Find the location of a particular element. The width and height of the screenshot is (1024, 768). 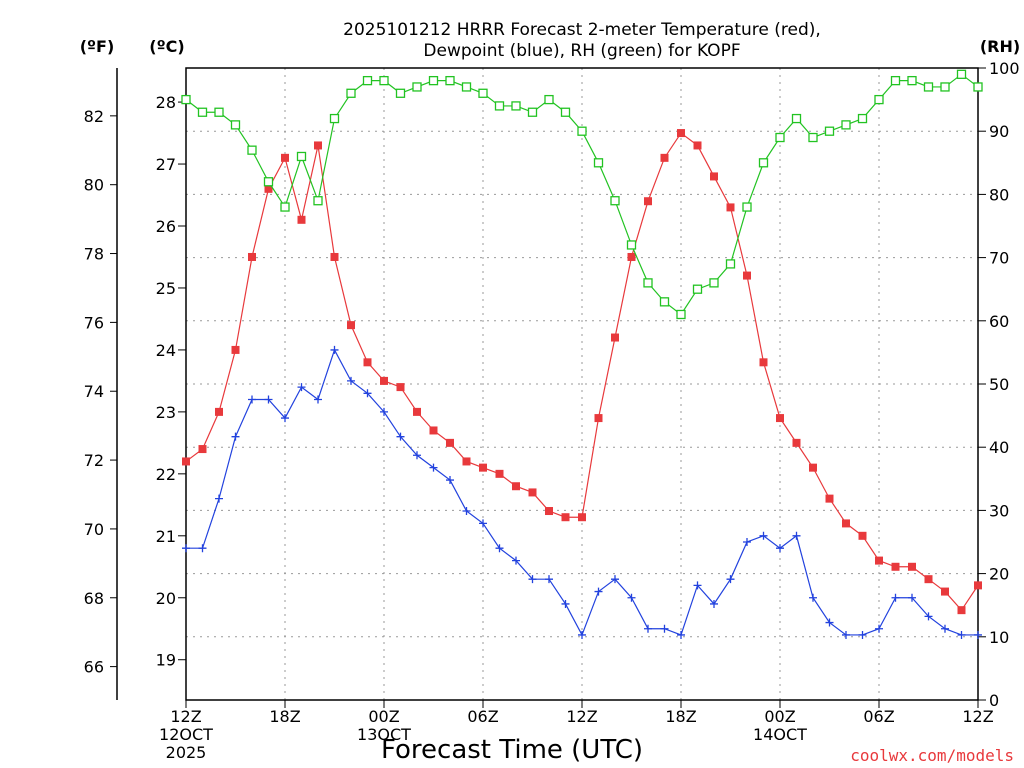

celsius-tick-label: 21 is located at coordinates (166, 536).